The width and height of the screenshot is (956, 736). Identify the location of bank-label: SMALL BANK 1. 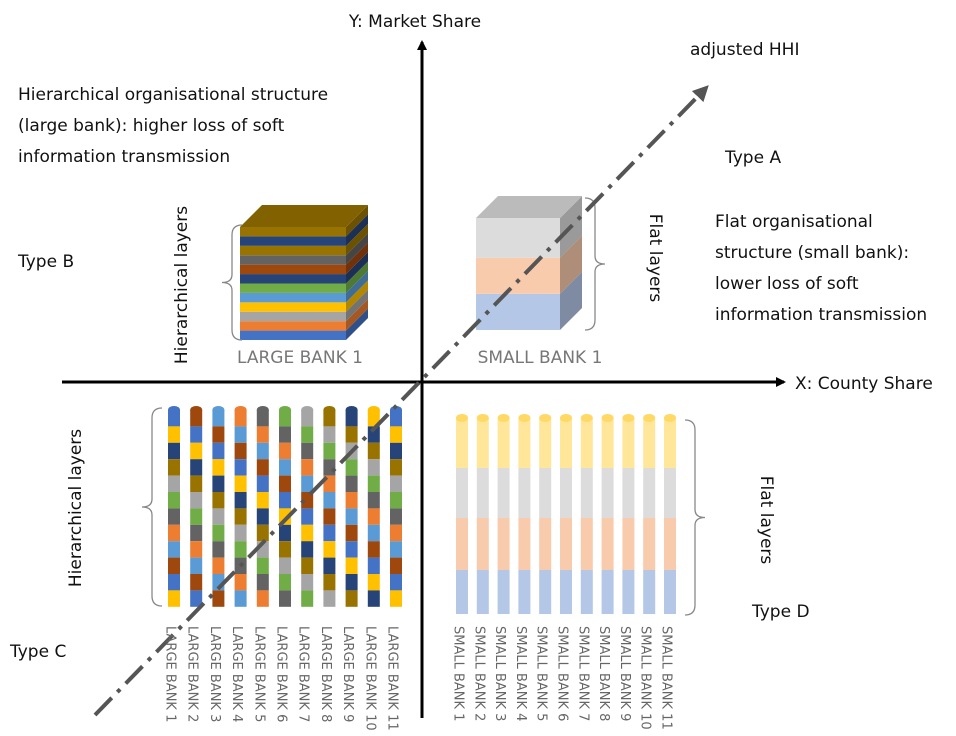
(458, 673).